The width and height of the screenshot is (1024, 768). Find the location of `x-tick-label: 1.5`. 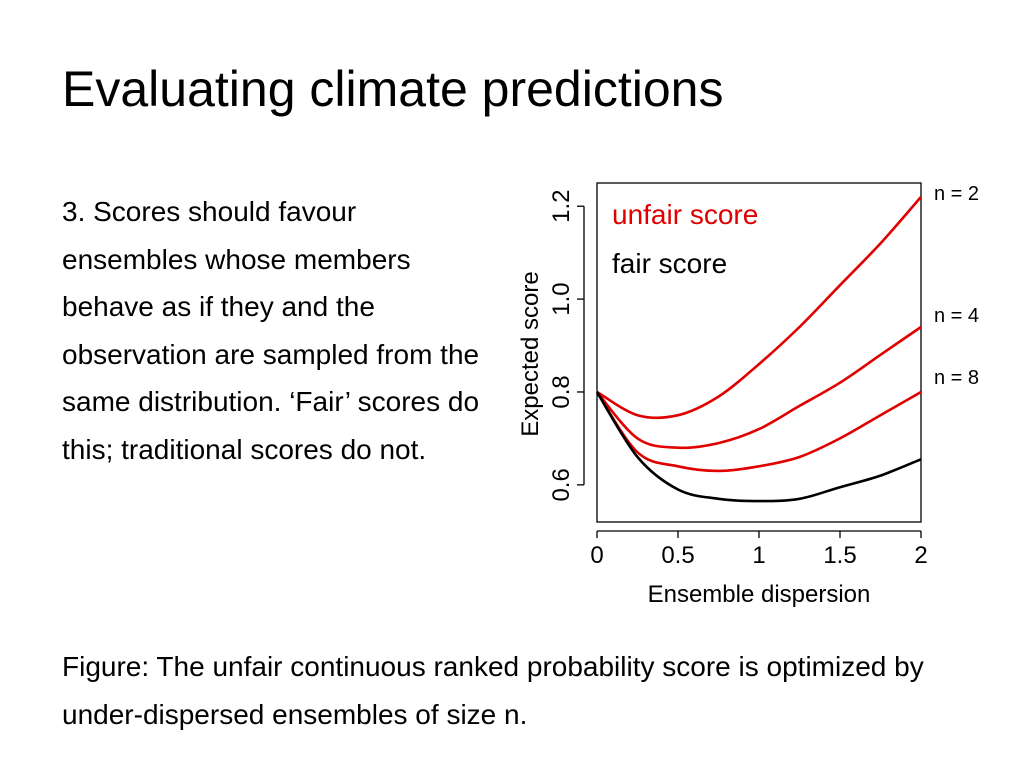

x-tick-label: 1.5 is located at coordinates (839, 555).